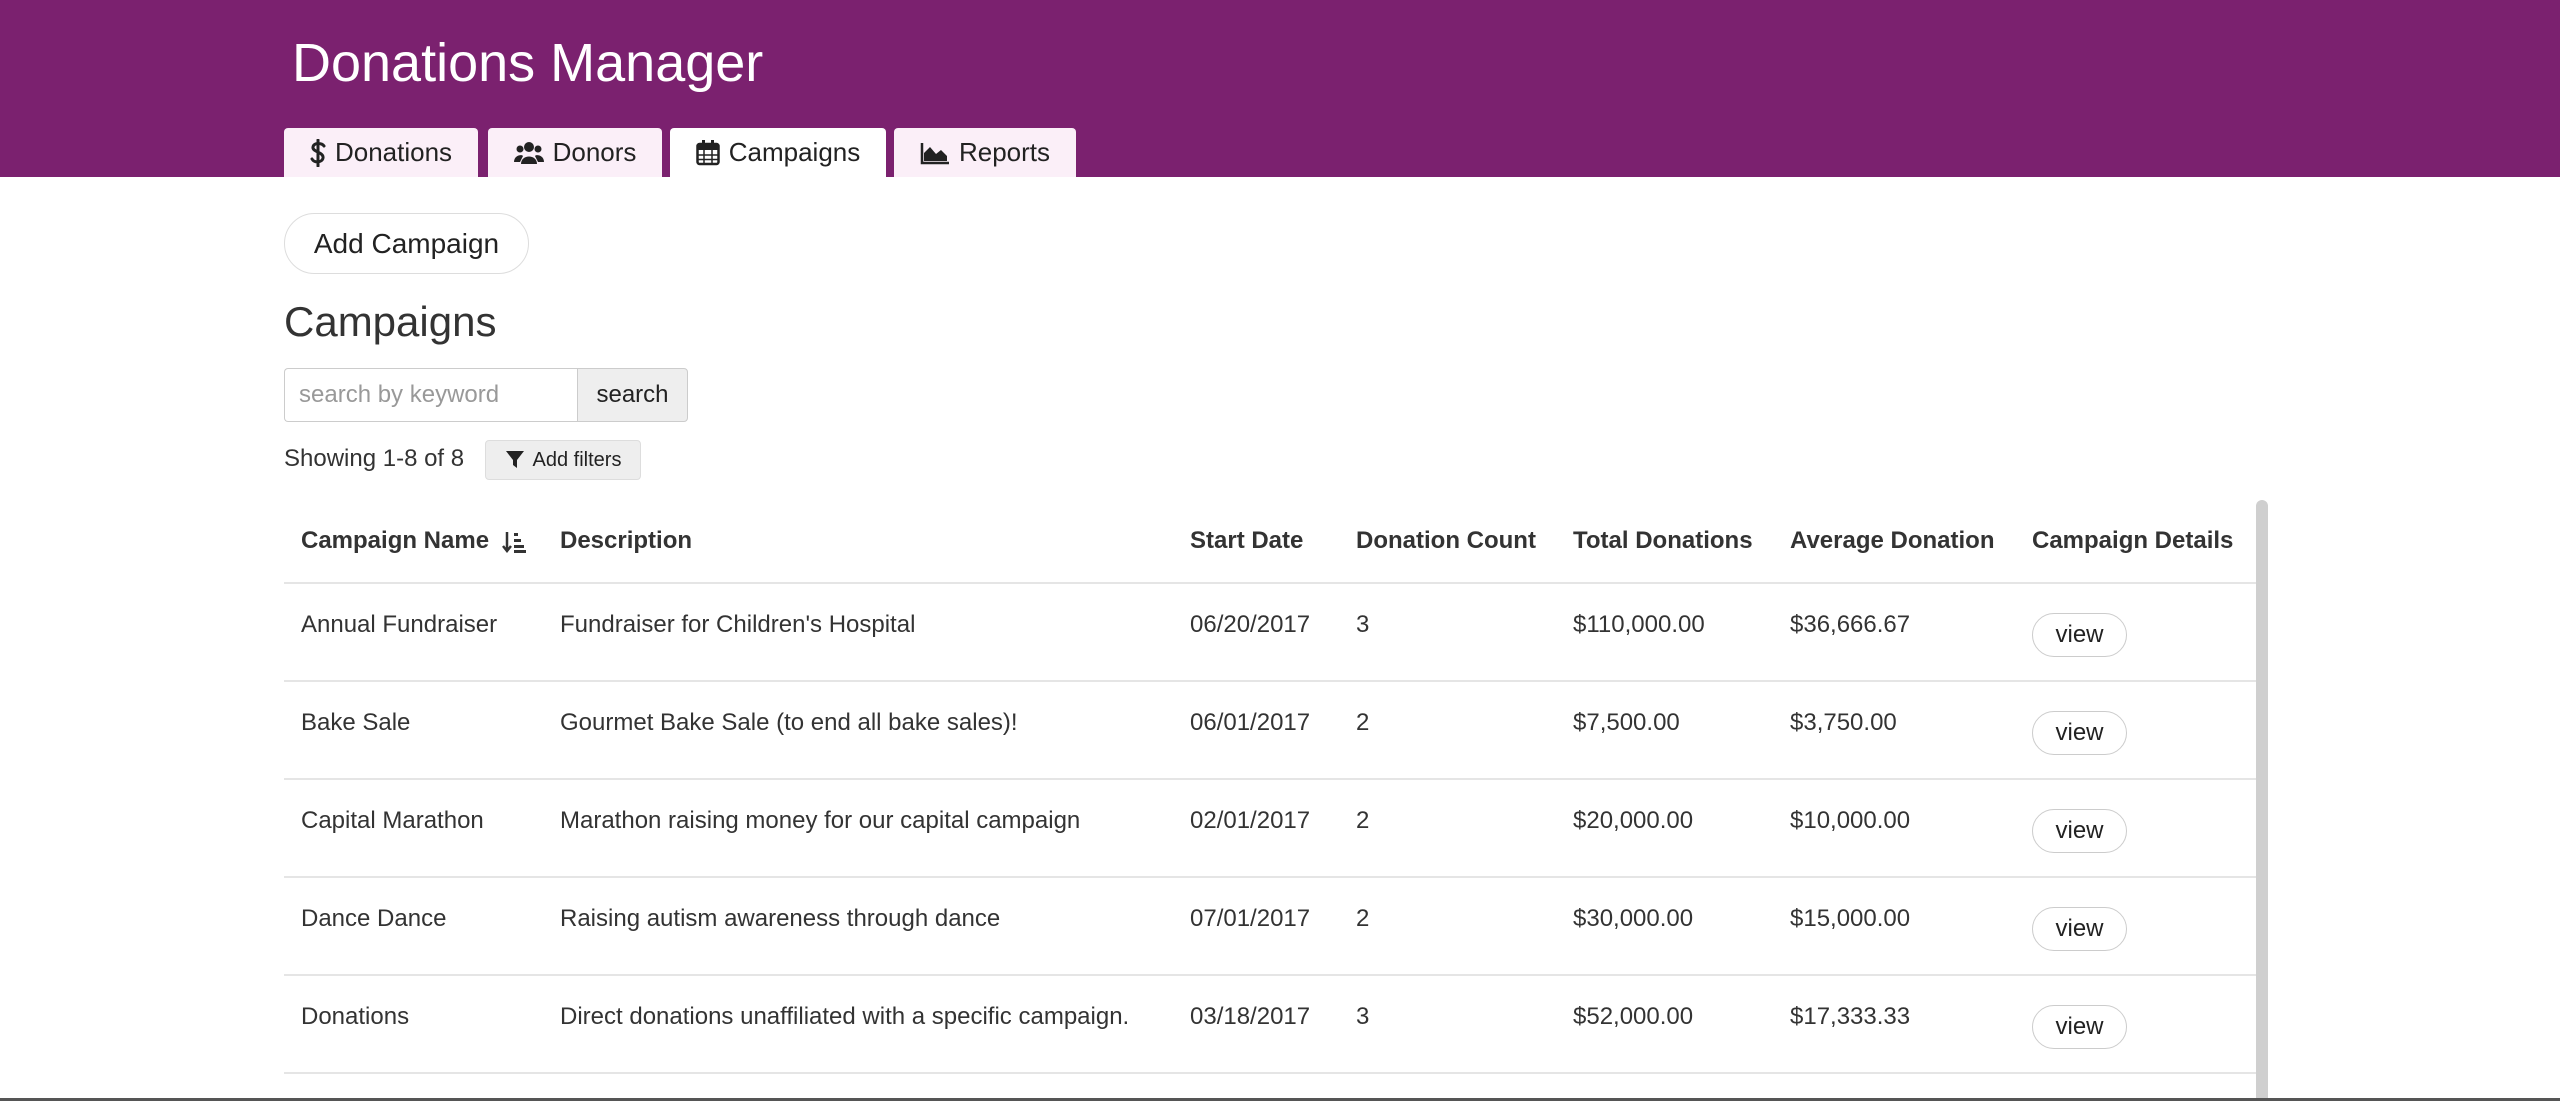 The image size is (2560, 1101). I want to click on dollar-icon, so click(318, 152).